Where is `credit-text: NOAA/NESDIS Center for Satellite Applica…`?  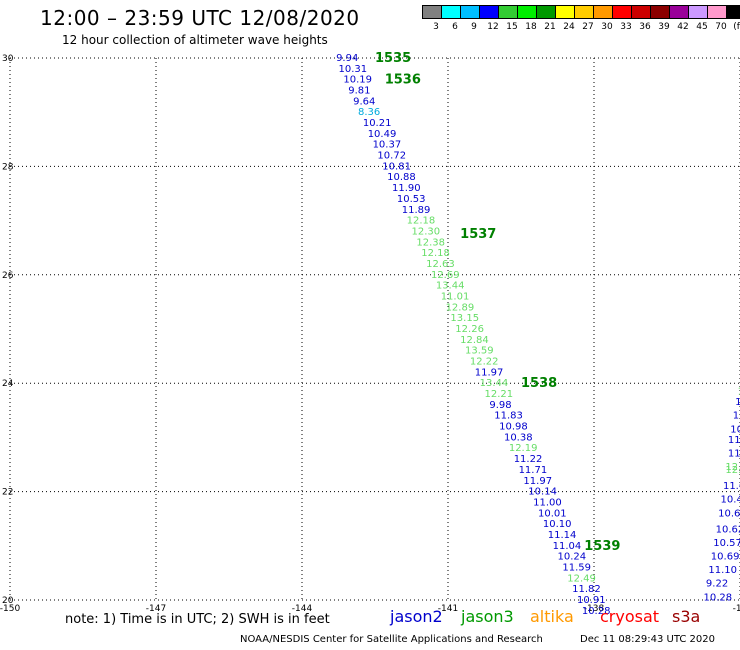
credit-text: NOAA/NESDIS Center for Satellite Applica… is located at coordinates (391, 639).